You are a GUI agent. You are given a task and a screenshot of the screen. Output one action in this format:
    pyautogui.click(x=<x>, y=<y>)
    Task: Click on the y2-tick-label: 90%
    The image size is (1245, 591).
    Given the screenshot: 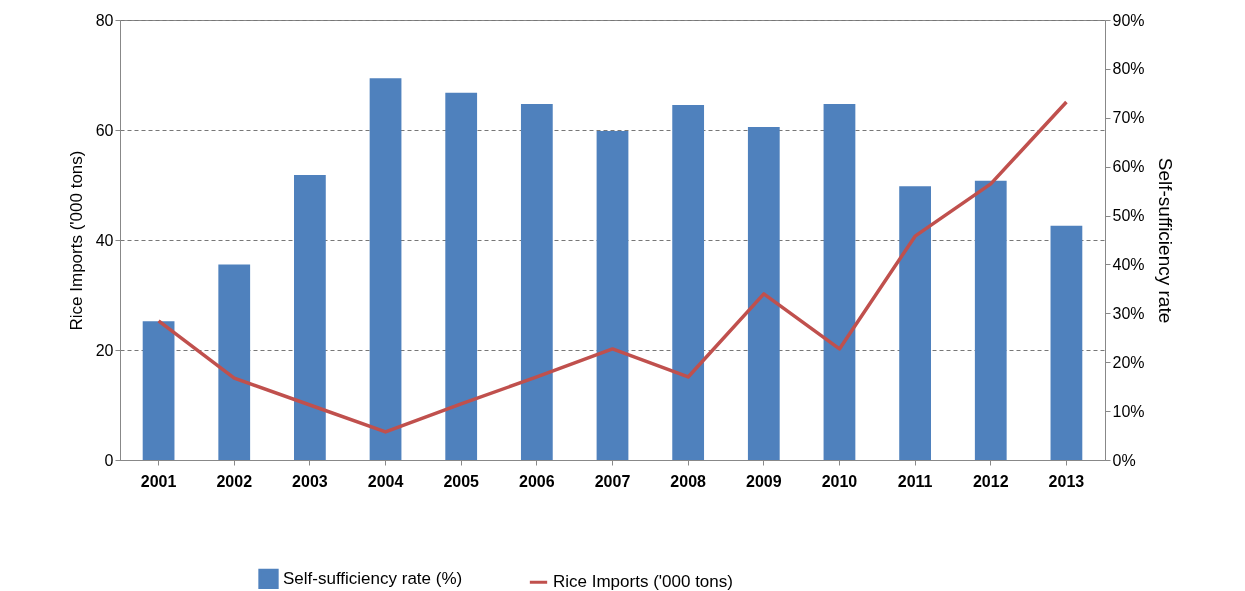 What is the action you would take?
    pyautogui.click(x=1128, y=20)
    